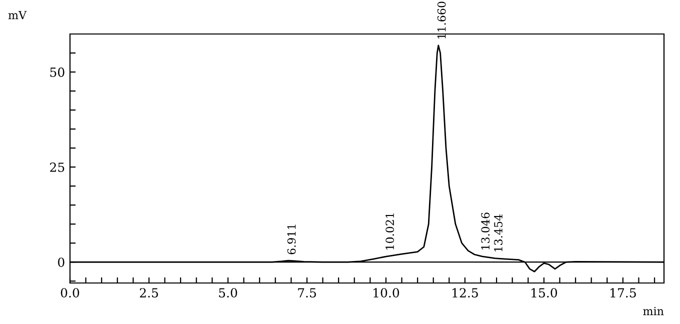  What do you see at coordinates (70, 293) in the screenshot?
I see `x-tick-label: 0.0` at bounding box center [70, 293].